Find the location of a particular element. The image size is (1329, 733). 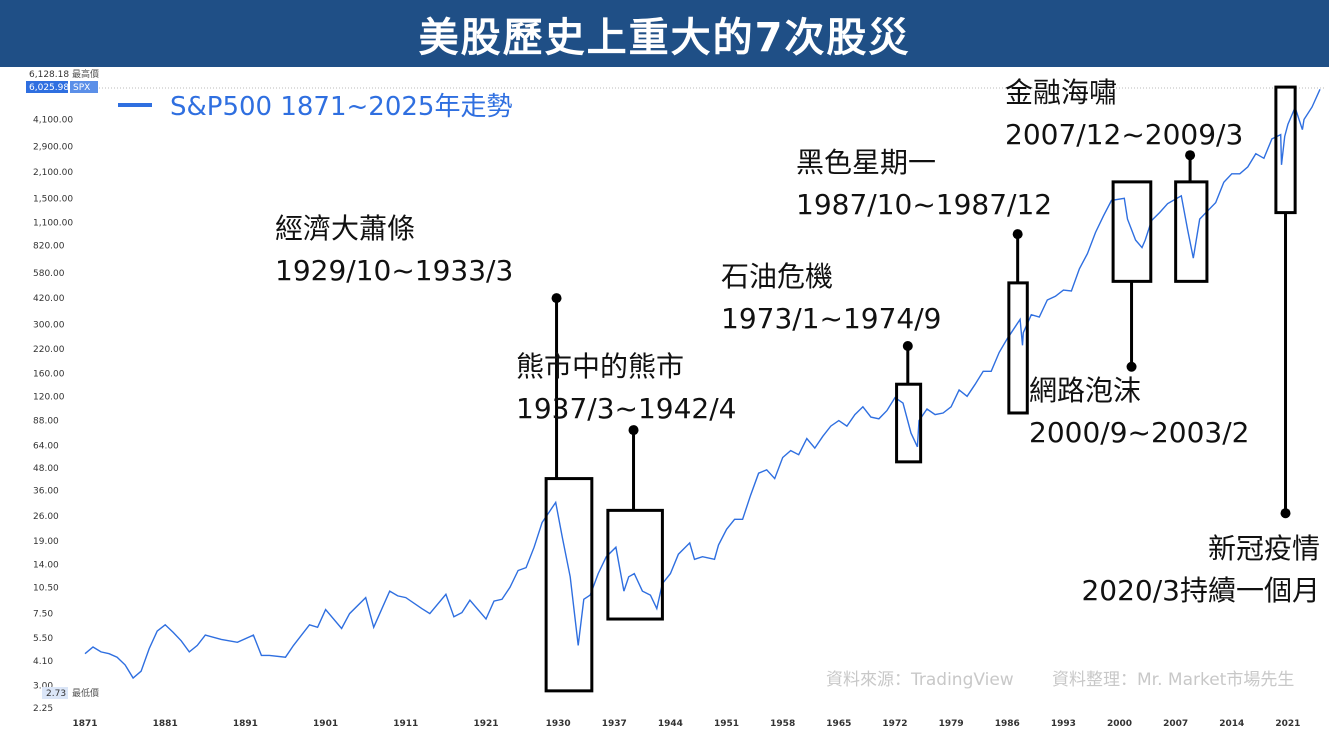

title-bar: 美股歷史上重大的7次股災 is located at coordinates (664, 33).